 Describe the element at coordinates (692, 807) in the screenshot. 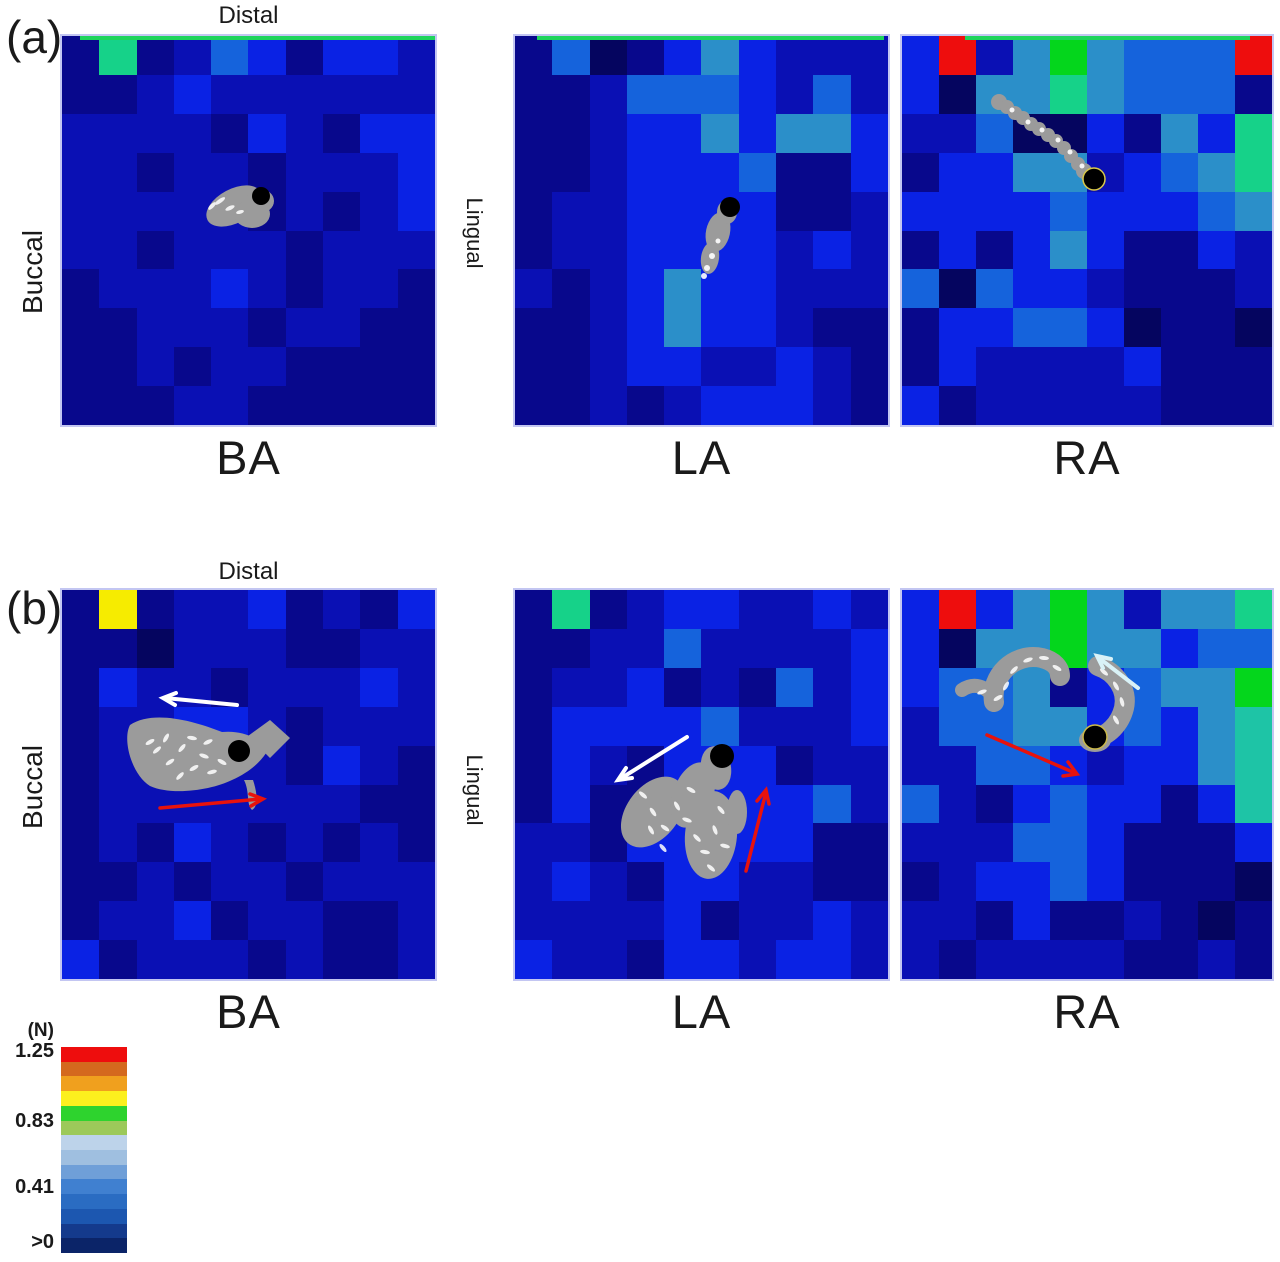

I see `debris-overlay-b-la` at that location.